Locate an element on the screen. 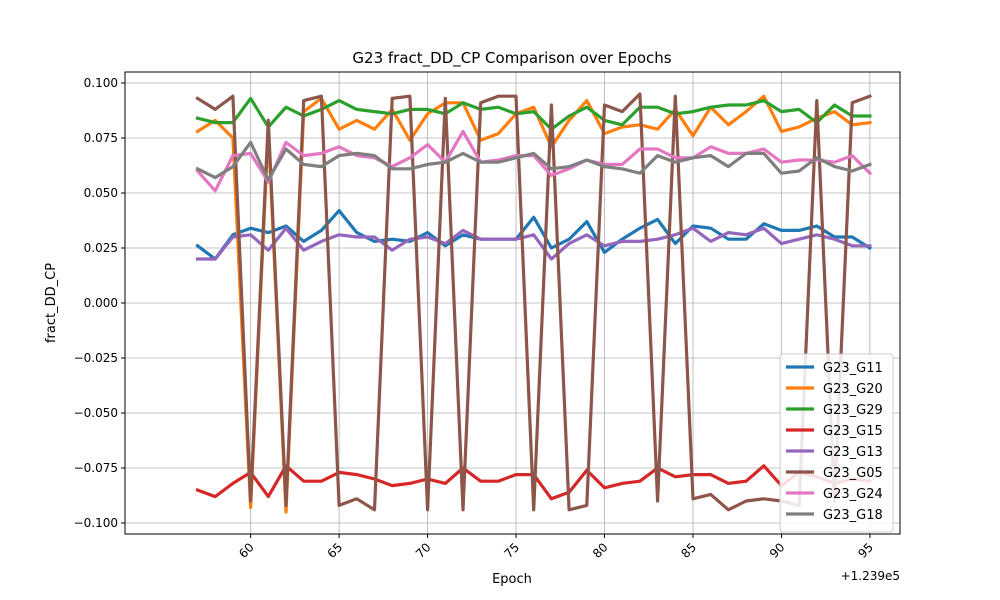  series-line-g23-g18 is located at coordinates (533, 161).